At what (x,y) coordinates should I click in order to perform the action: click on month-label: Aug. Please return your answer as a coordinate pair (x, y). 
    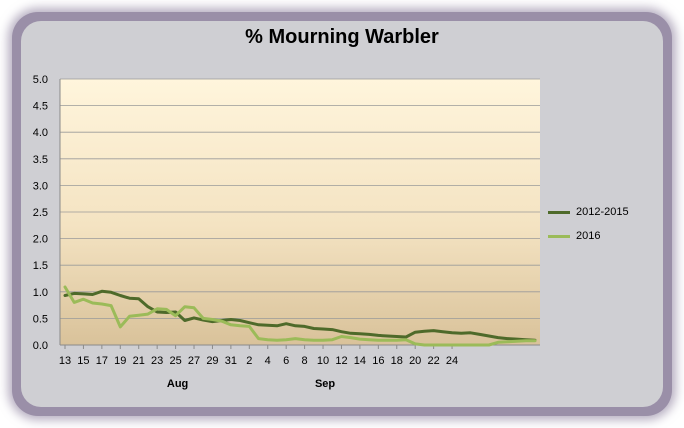
    Looking at the image, I should click on (177, 384).